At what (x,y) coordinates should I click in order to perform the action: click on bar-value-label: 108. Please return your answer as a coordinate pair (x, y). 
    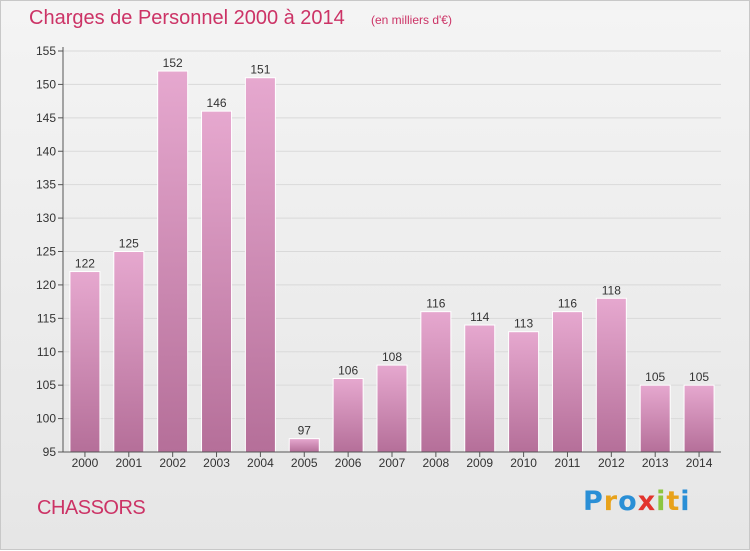
    Looking at the image, I should click on (392, 357).